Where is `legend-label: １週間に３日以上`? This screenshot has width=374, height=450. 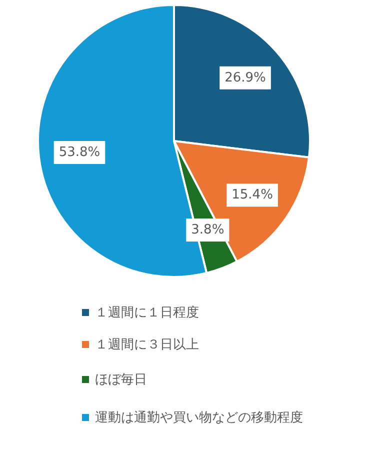
legend-label: １週間に３日以上 is located at coordinates (147, 345).